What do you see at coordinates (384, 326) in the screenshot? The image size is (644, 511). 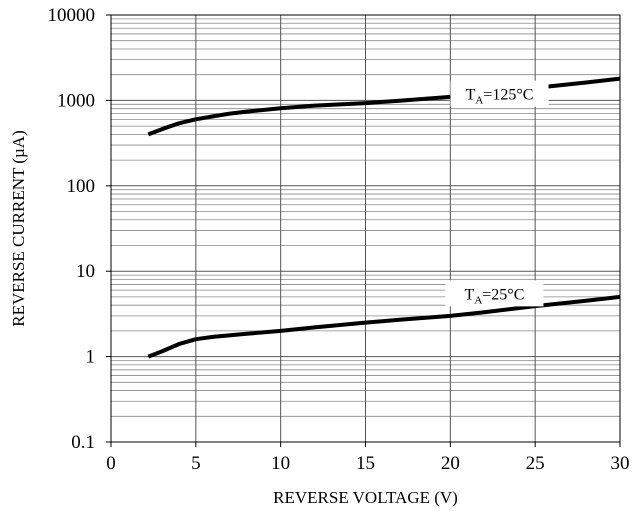 I see `series-line` at bounding box center [384, 326].